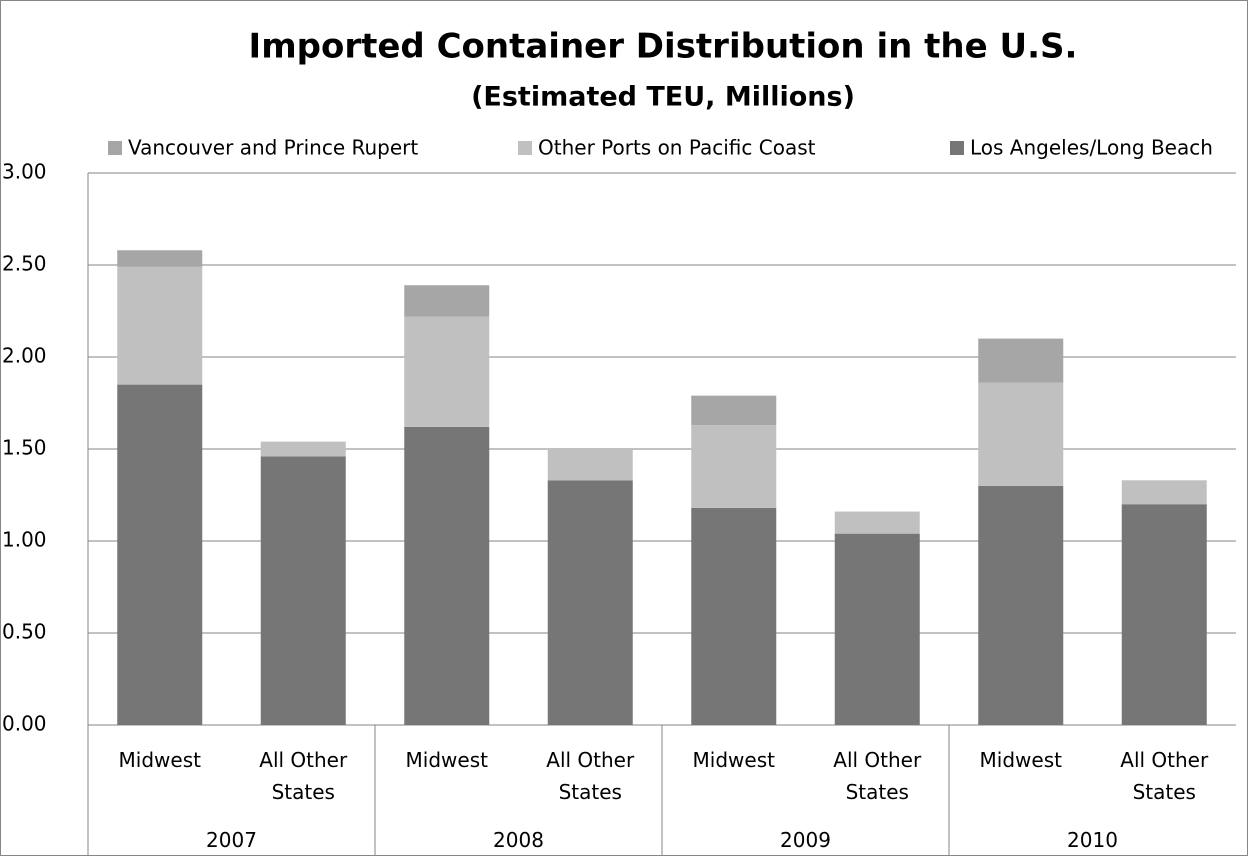  I want to click on y-tick-label: 2.00, so click(24, 356).